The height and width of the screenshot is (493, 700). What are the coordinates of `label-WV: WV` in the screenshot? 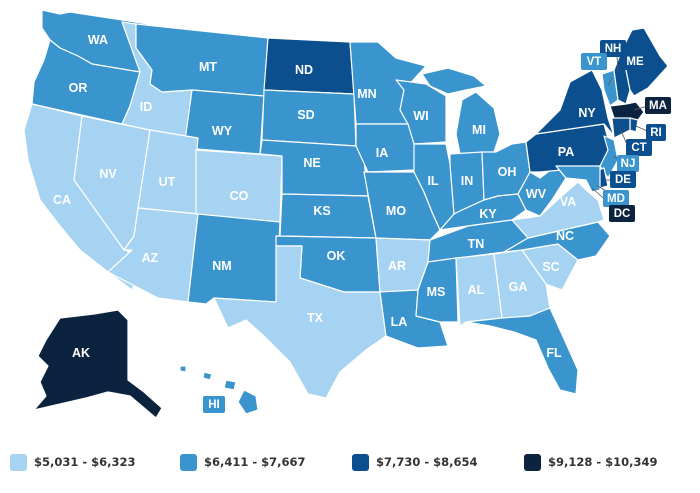 It's located at (536, 194).